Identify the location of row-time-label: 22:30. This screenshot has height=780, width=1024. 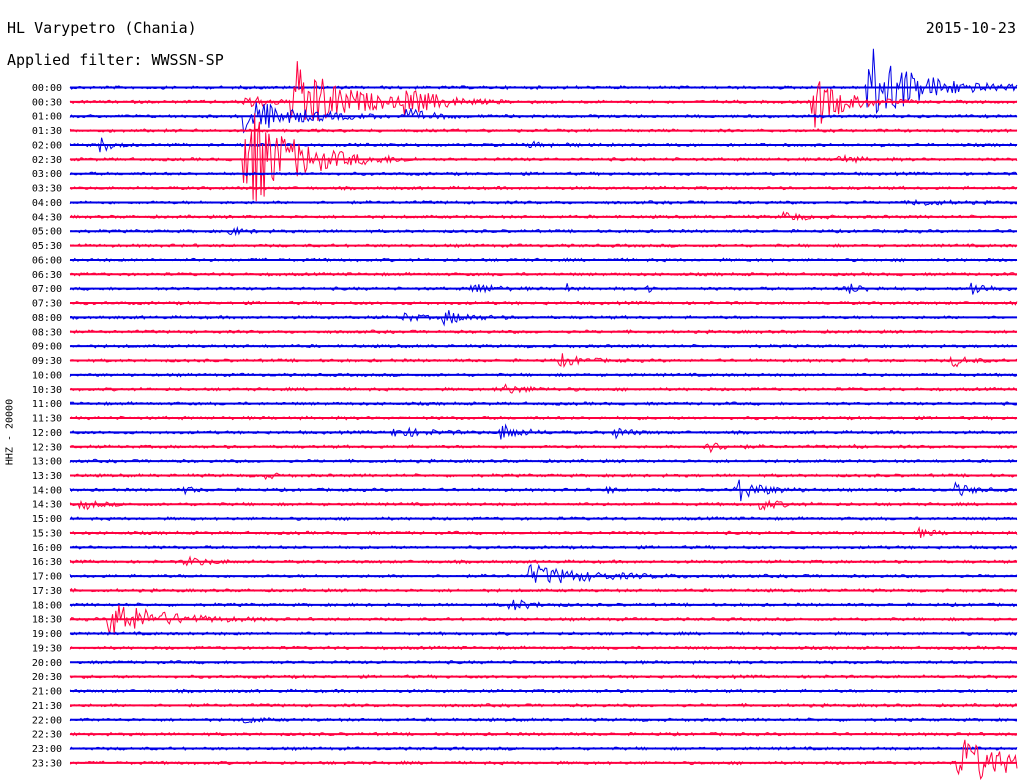
(47, 735).